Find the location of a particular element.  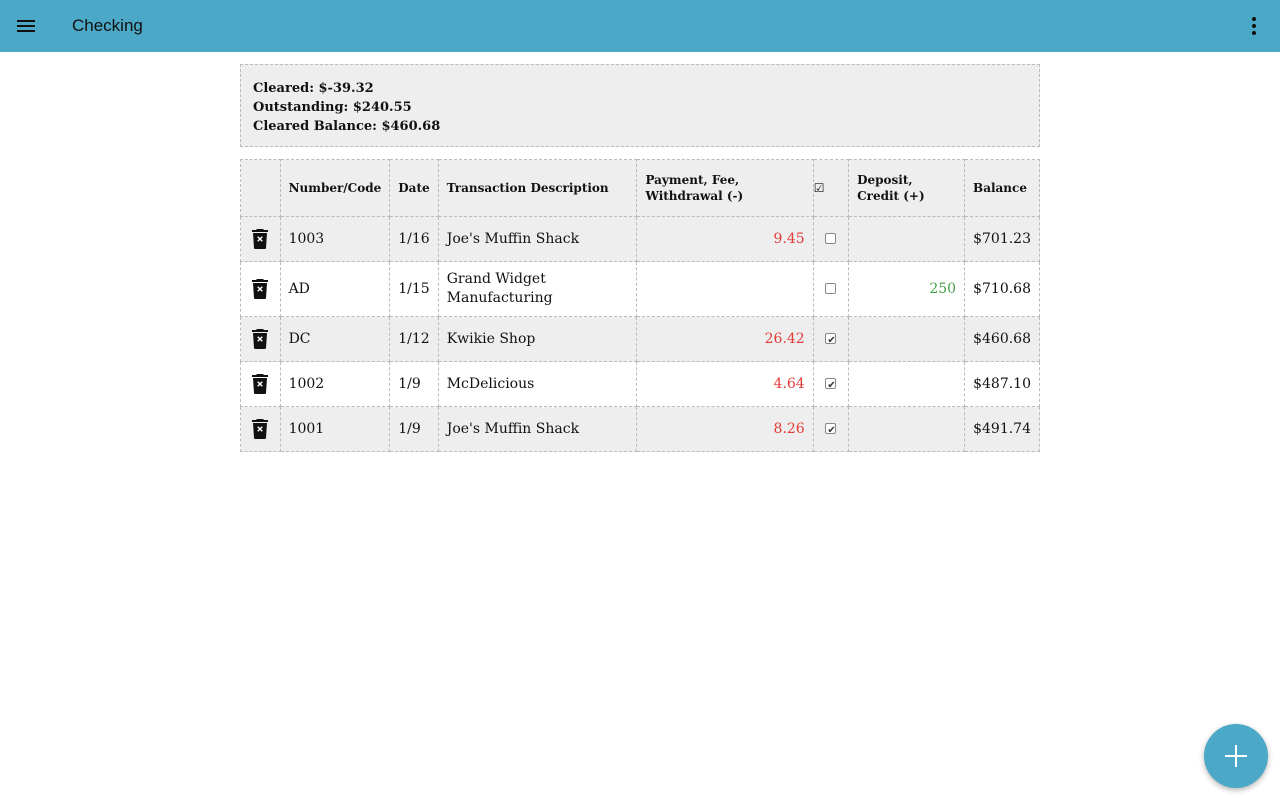

more-vertical-icon is located at coordinates (1254, 26).